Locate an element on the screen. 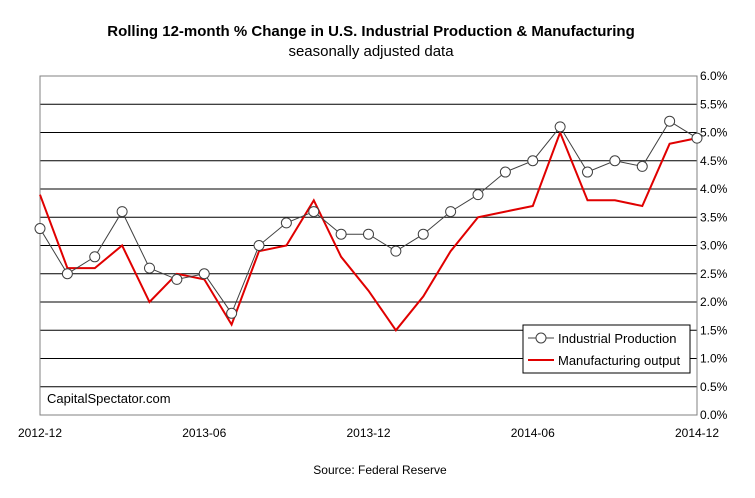 Image resolution: width=755 pixels, height=498 pixels. y-tick-label: 5.0% is located at coordinates (714, 133).